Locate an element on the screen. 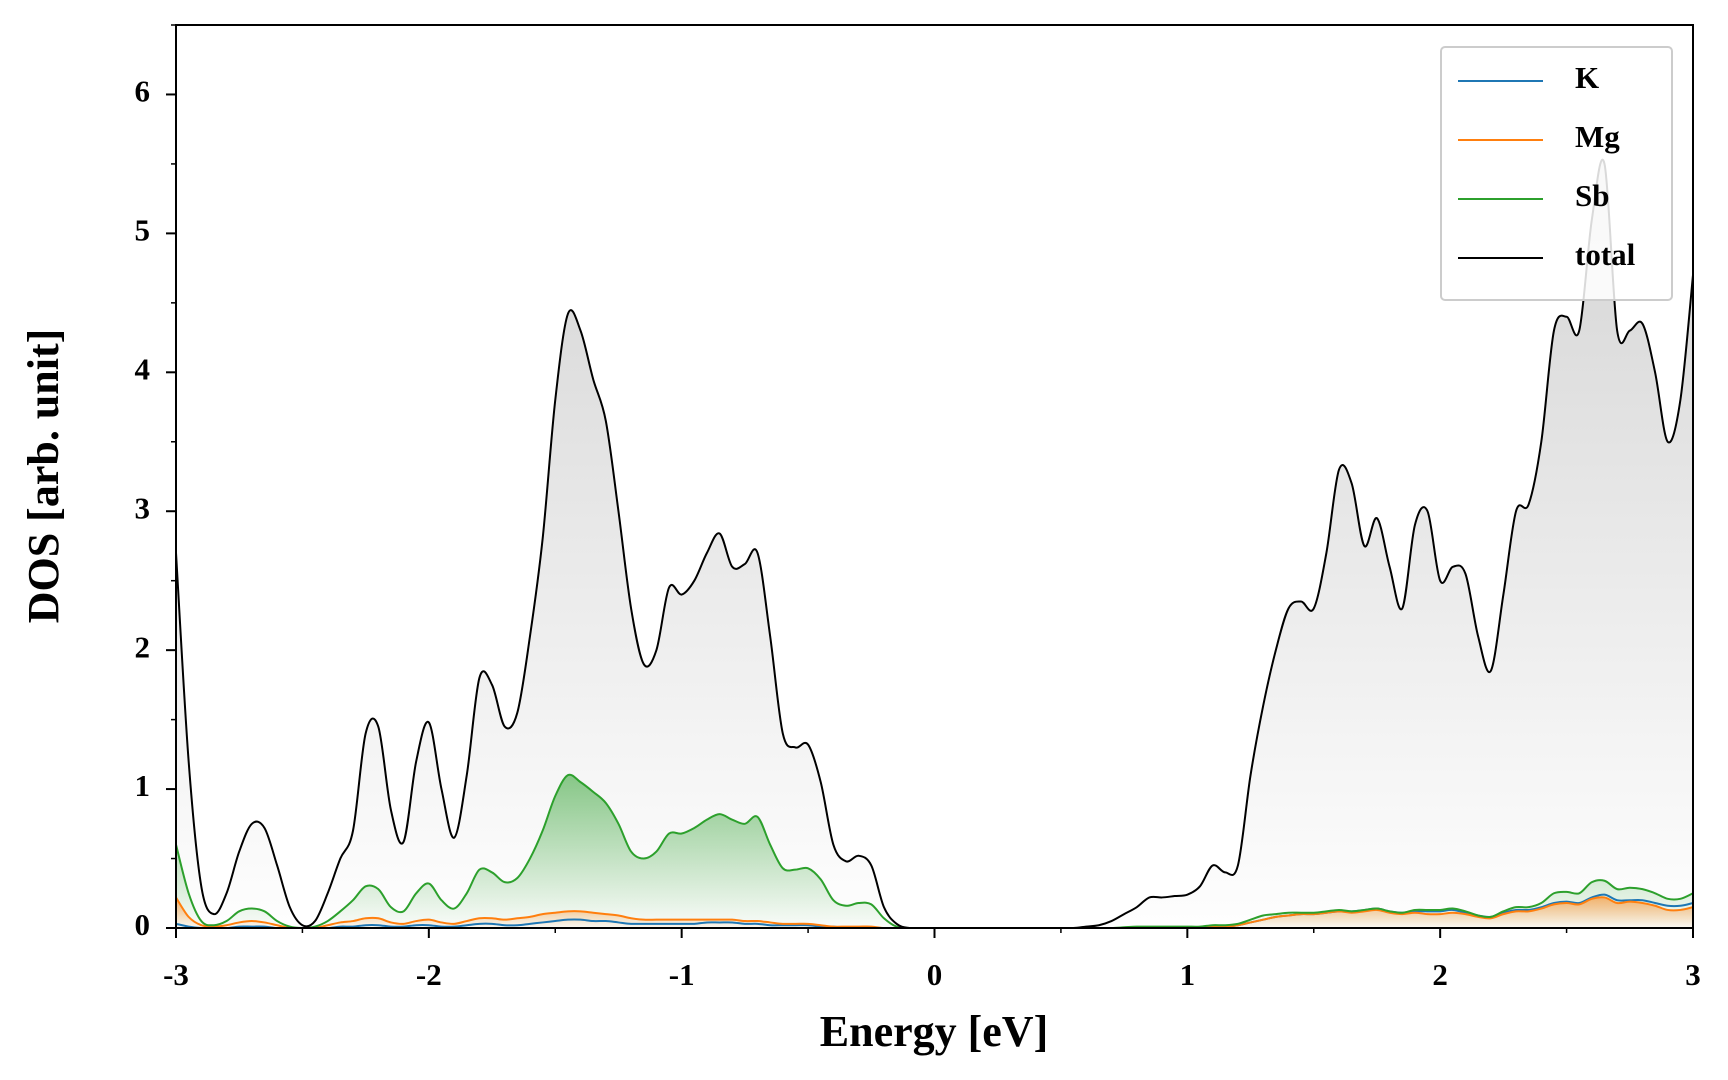 Image resolution: width=1728 pixels, height=1080 pixels. y-tick-label: 2 is located at coordinates (143, 646).